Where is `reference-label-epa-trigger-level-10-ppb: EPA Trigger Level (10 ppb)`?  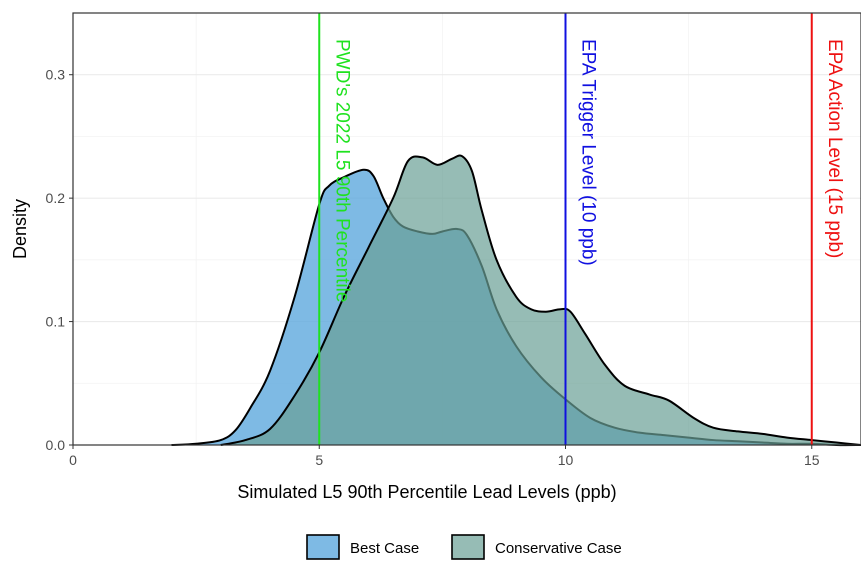
reference-label-epa-trigger-level-10-ppb: EPA Trigger Level (10 ppb) is located at coordinates (588, 152).